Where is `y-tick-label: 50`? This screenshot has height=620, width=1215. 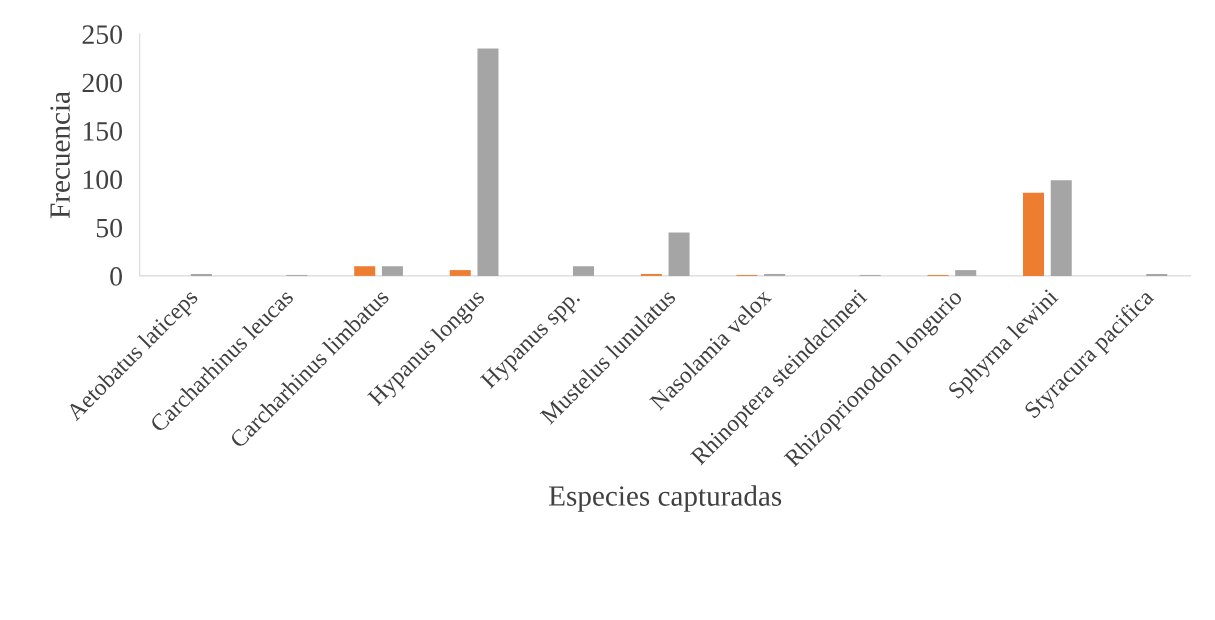
y-tick-label: 50 is located at coordinates (109, 228).